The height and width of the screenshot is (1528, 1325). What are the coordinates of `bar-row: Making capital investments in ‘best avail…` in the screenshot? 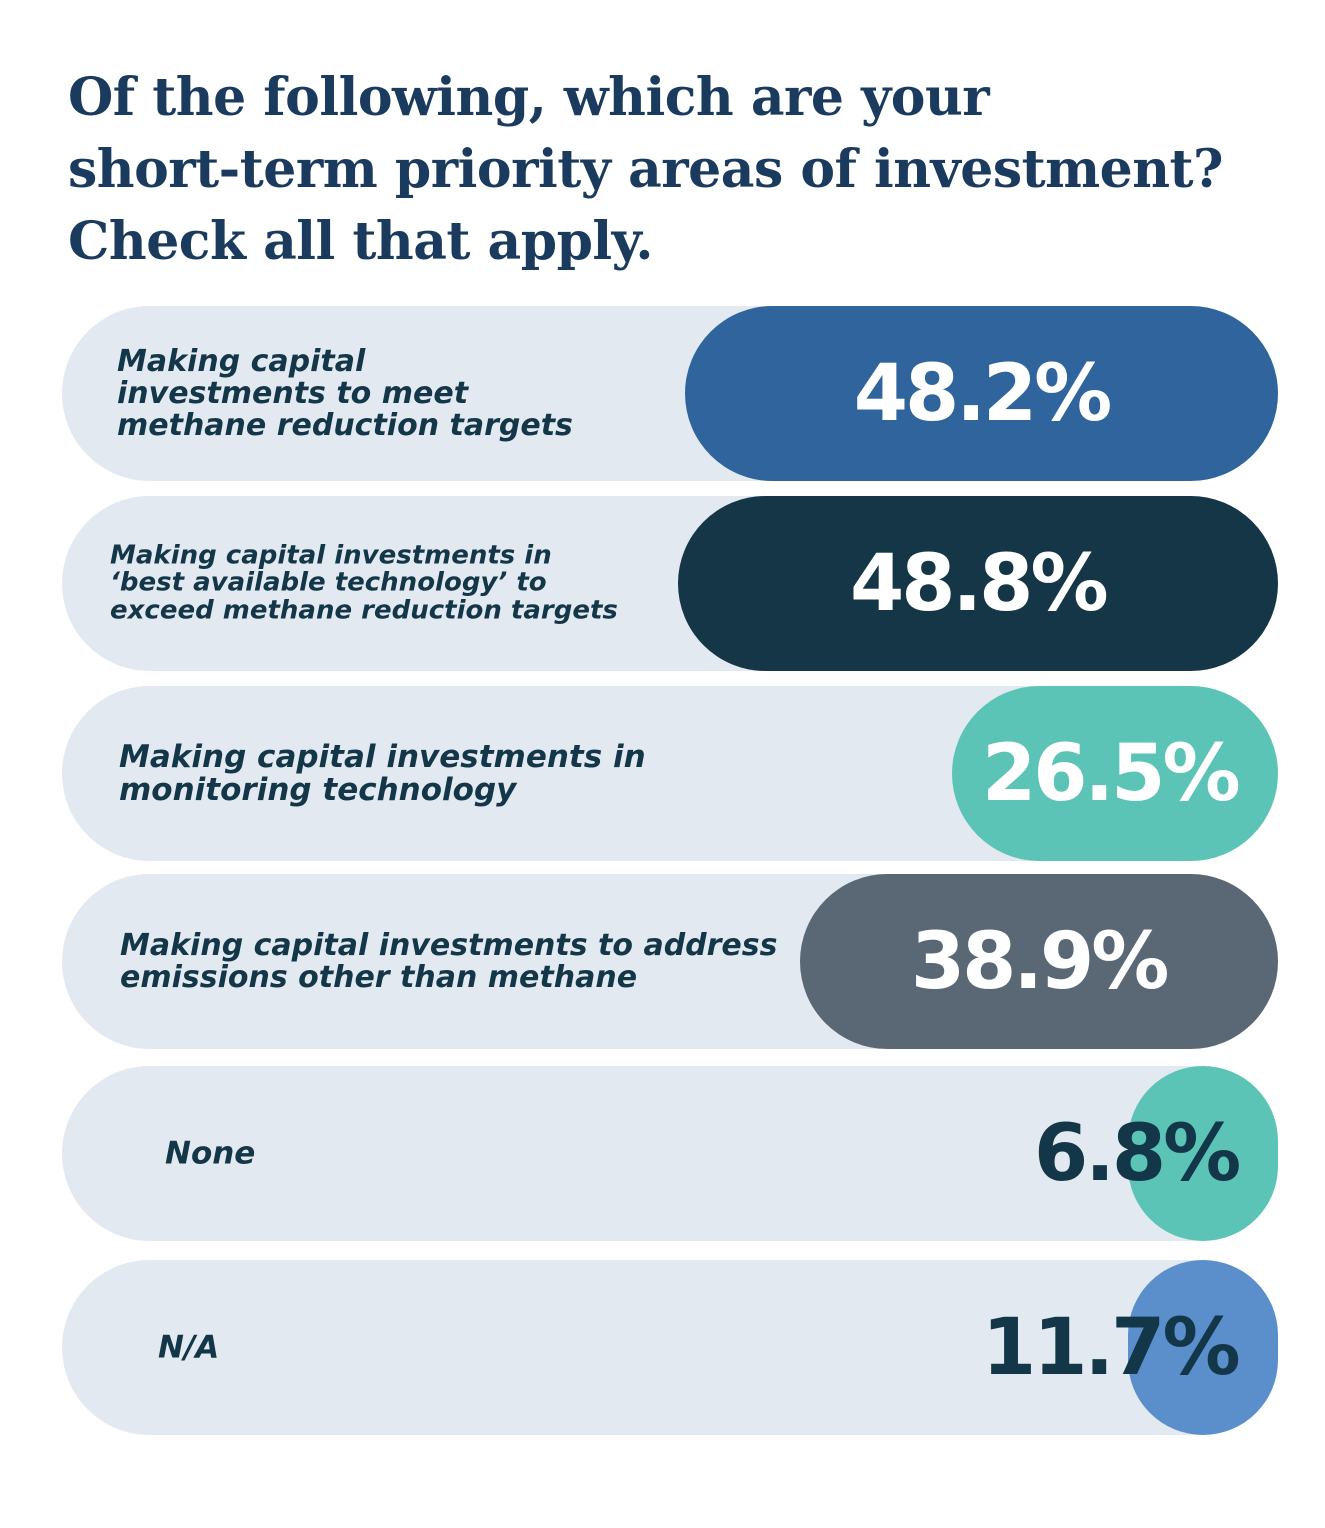 It's located at (670, 583).